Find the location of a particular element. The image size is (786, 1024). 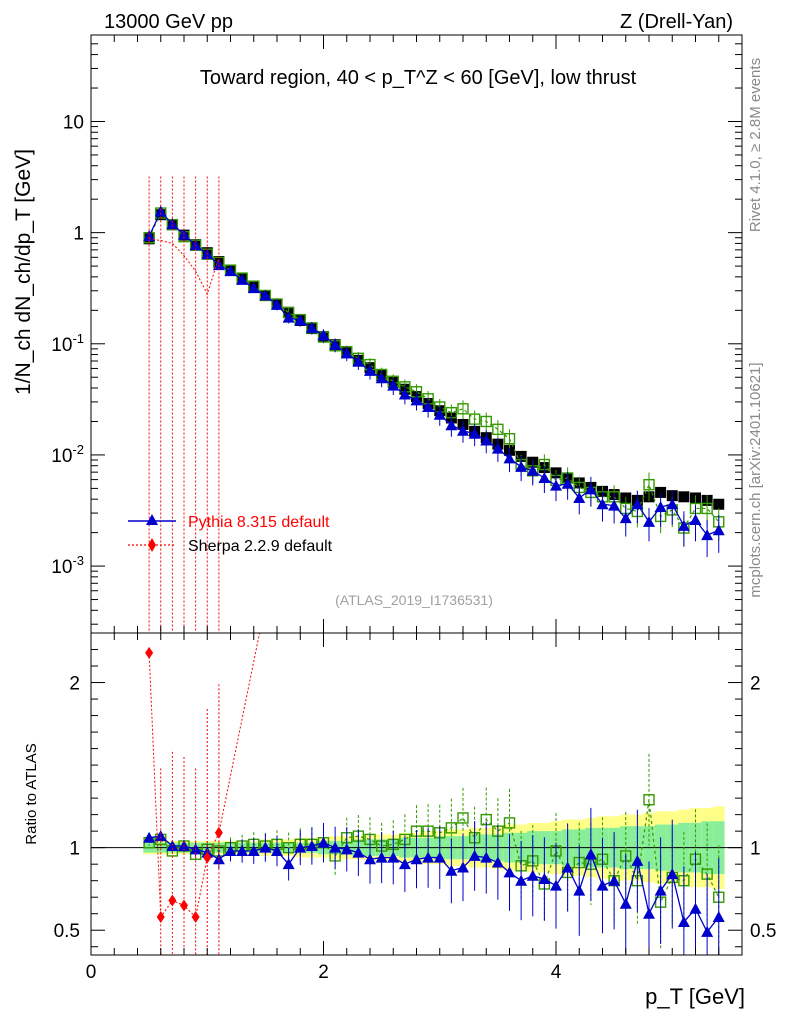

mcplots-label: mcplots.cern.ch [arXiv:2401.10621] is located at coordinates (755, 479).